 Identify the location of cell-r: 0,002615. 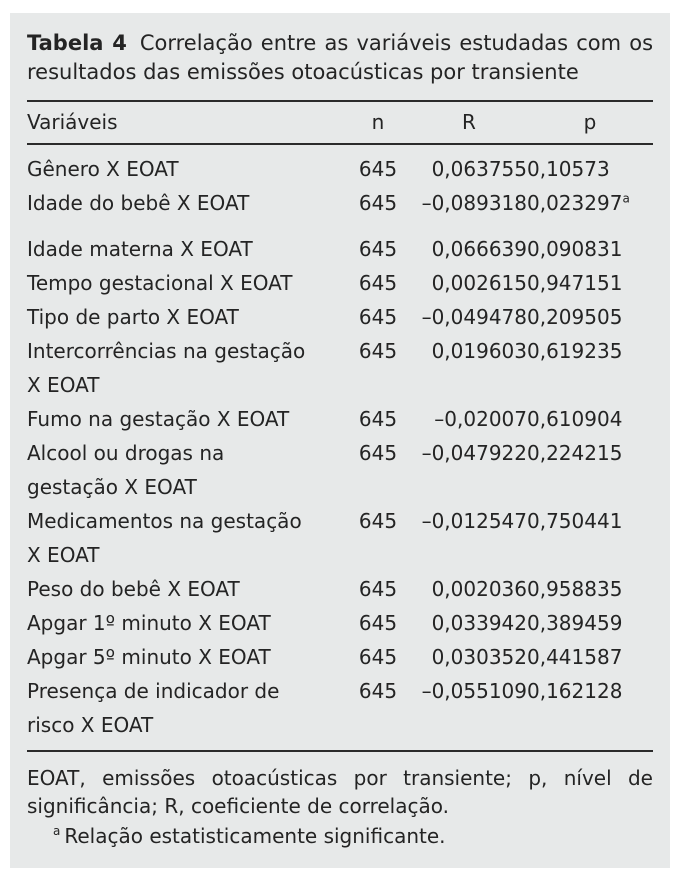
(479, 282).